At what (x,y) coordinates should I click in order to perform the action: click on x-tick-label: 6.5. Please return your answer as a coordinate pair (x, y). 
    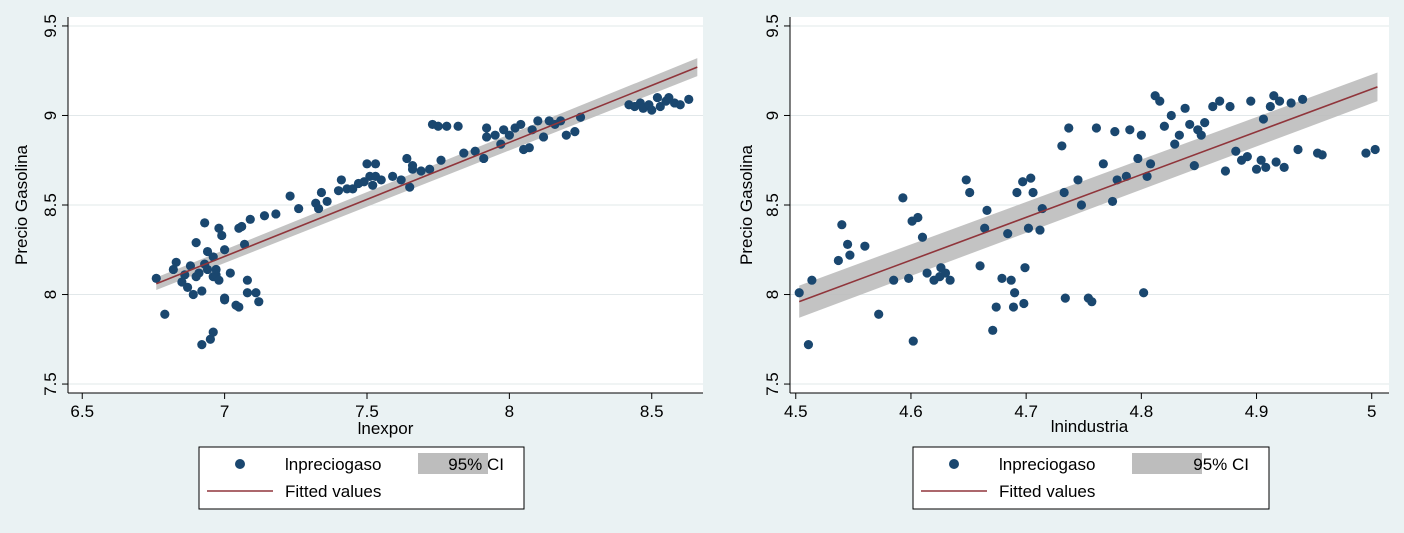
    Looking at the image, I should click on (82, 411).